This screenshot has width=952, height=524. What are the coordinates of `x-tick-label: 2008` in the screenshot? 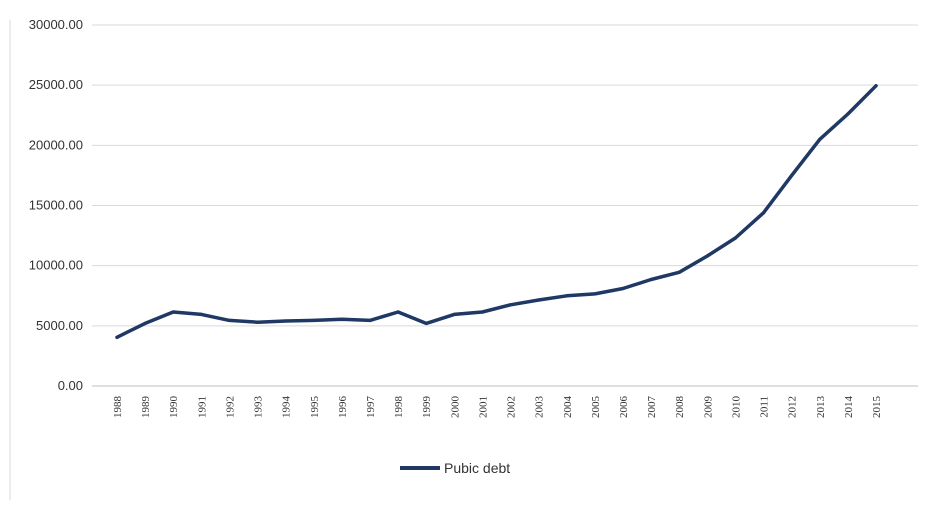 It's located at (680, 407).